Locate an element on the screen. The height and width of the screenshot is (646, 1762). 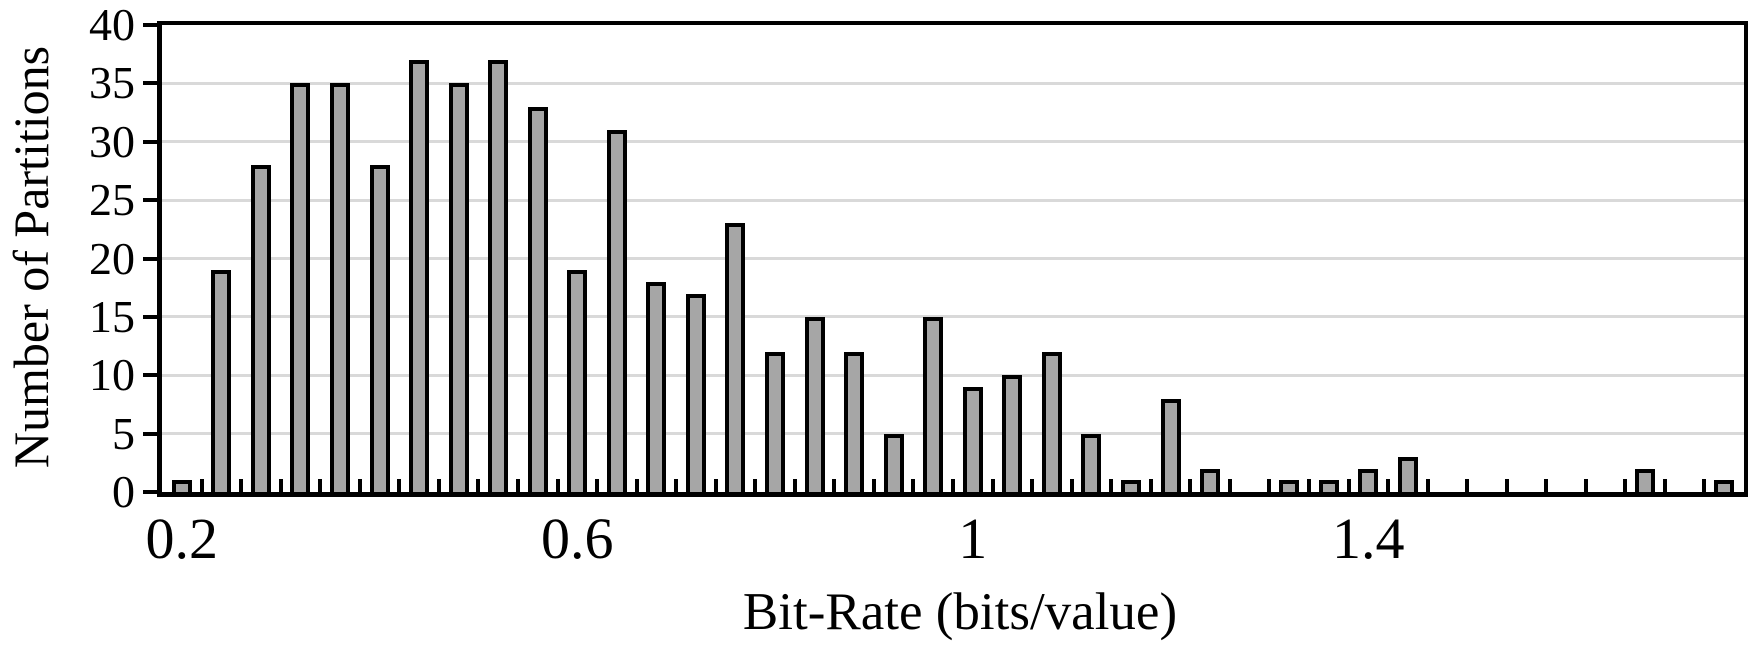
x-tick-label-0.2: 0.2 is located at coordinates (182, 538).